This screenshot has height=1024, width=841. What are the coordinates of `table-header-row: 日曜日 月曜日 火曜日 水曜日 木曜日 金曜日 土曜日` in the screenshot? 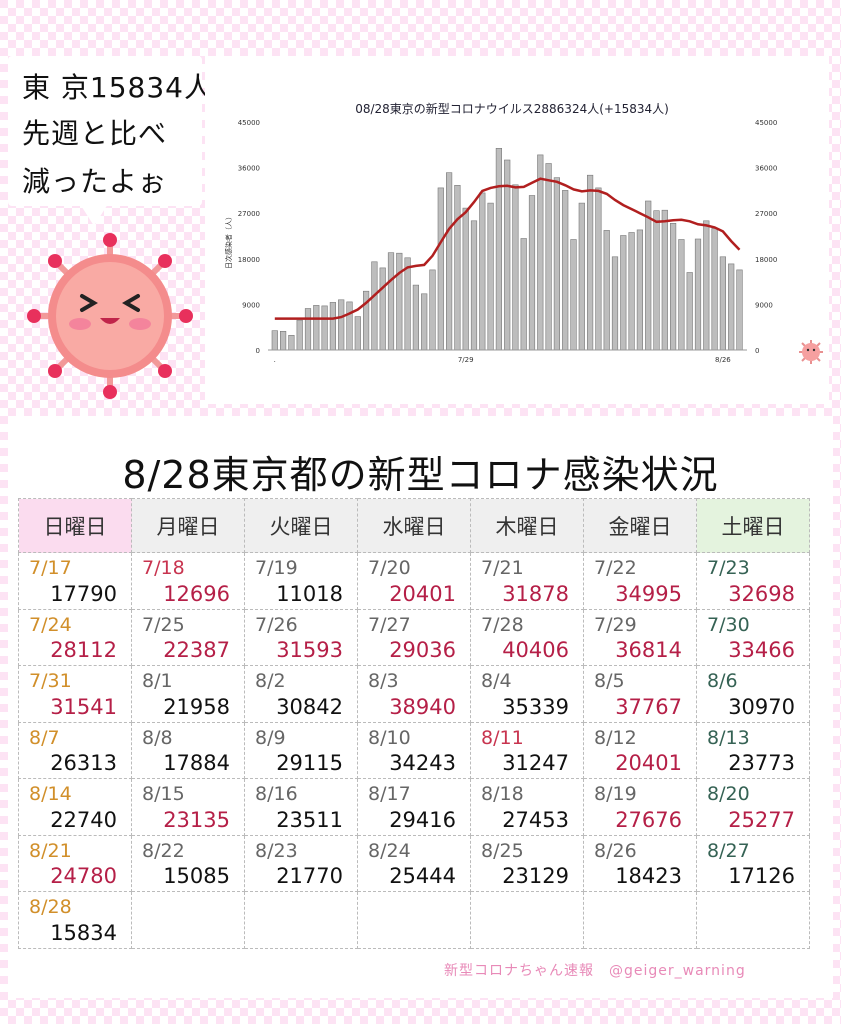 It's located at (414, 525).